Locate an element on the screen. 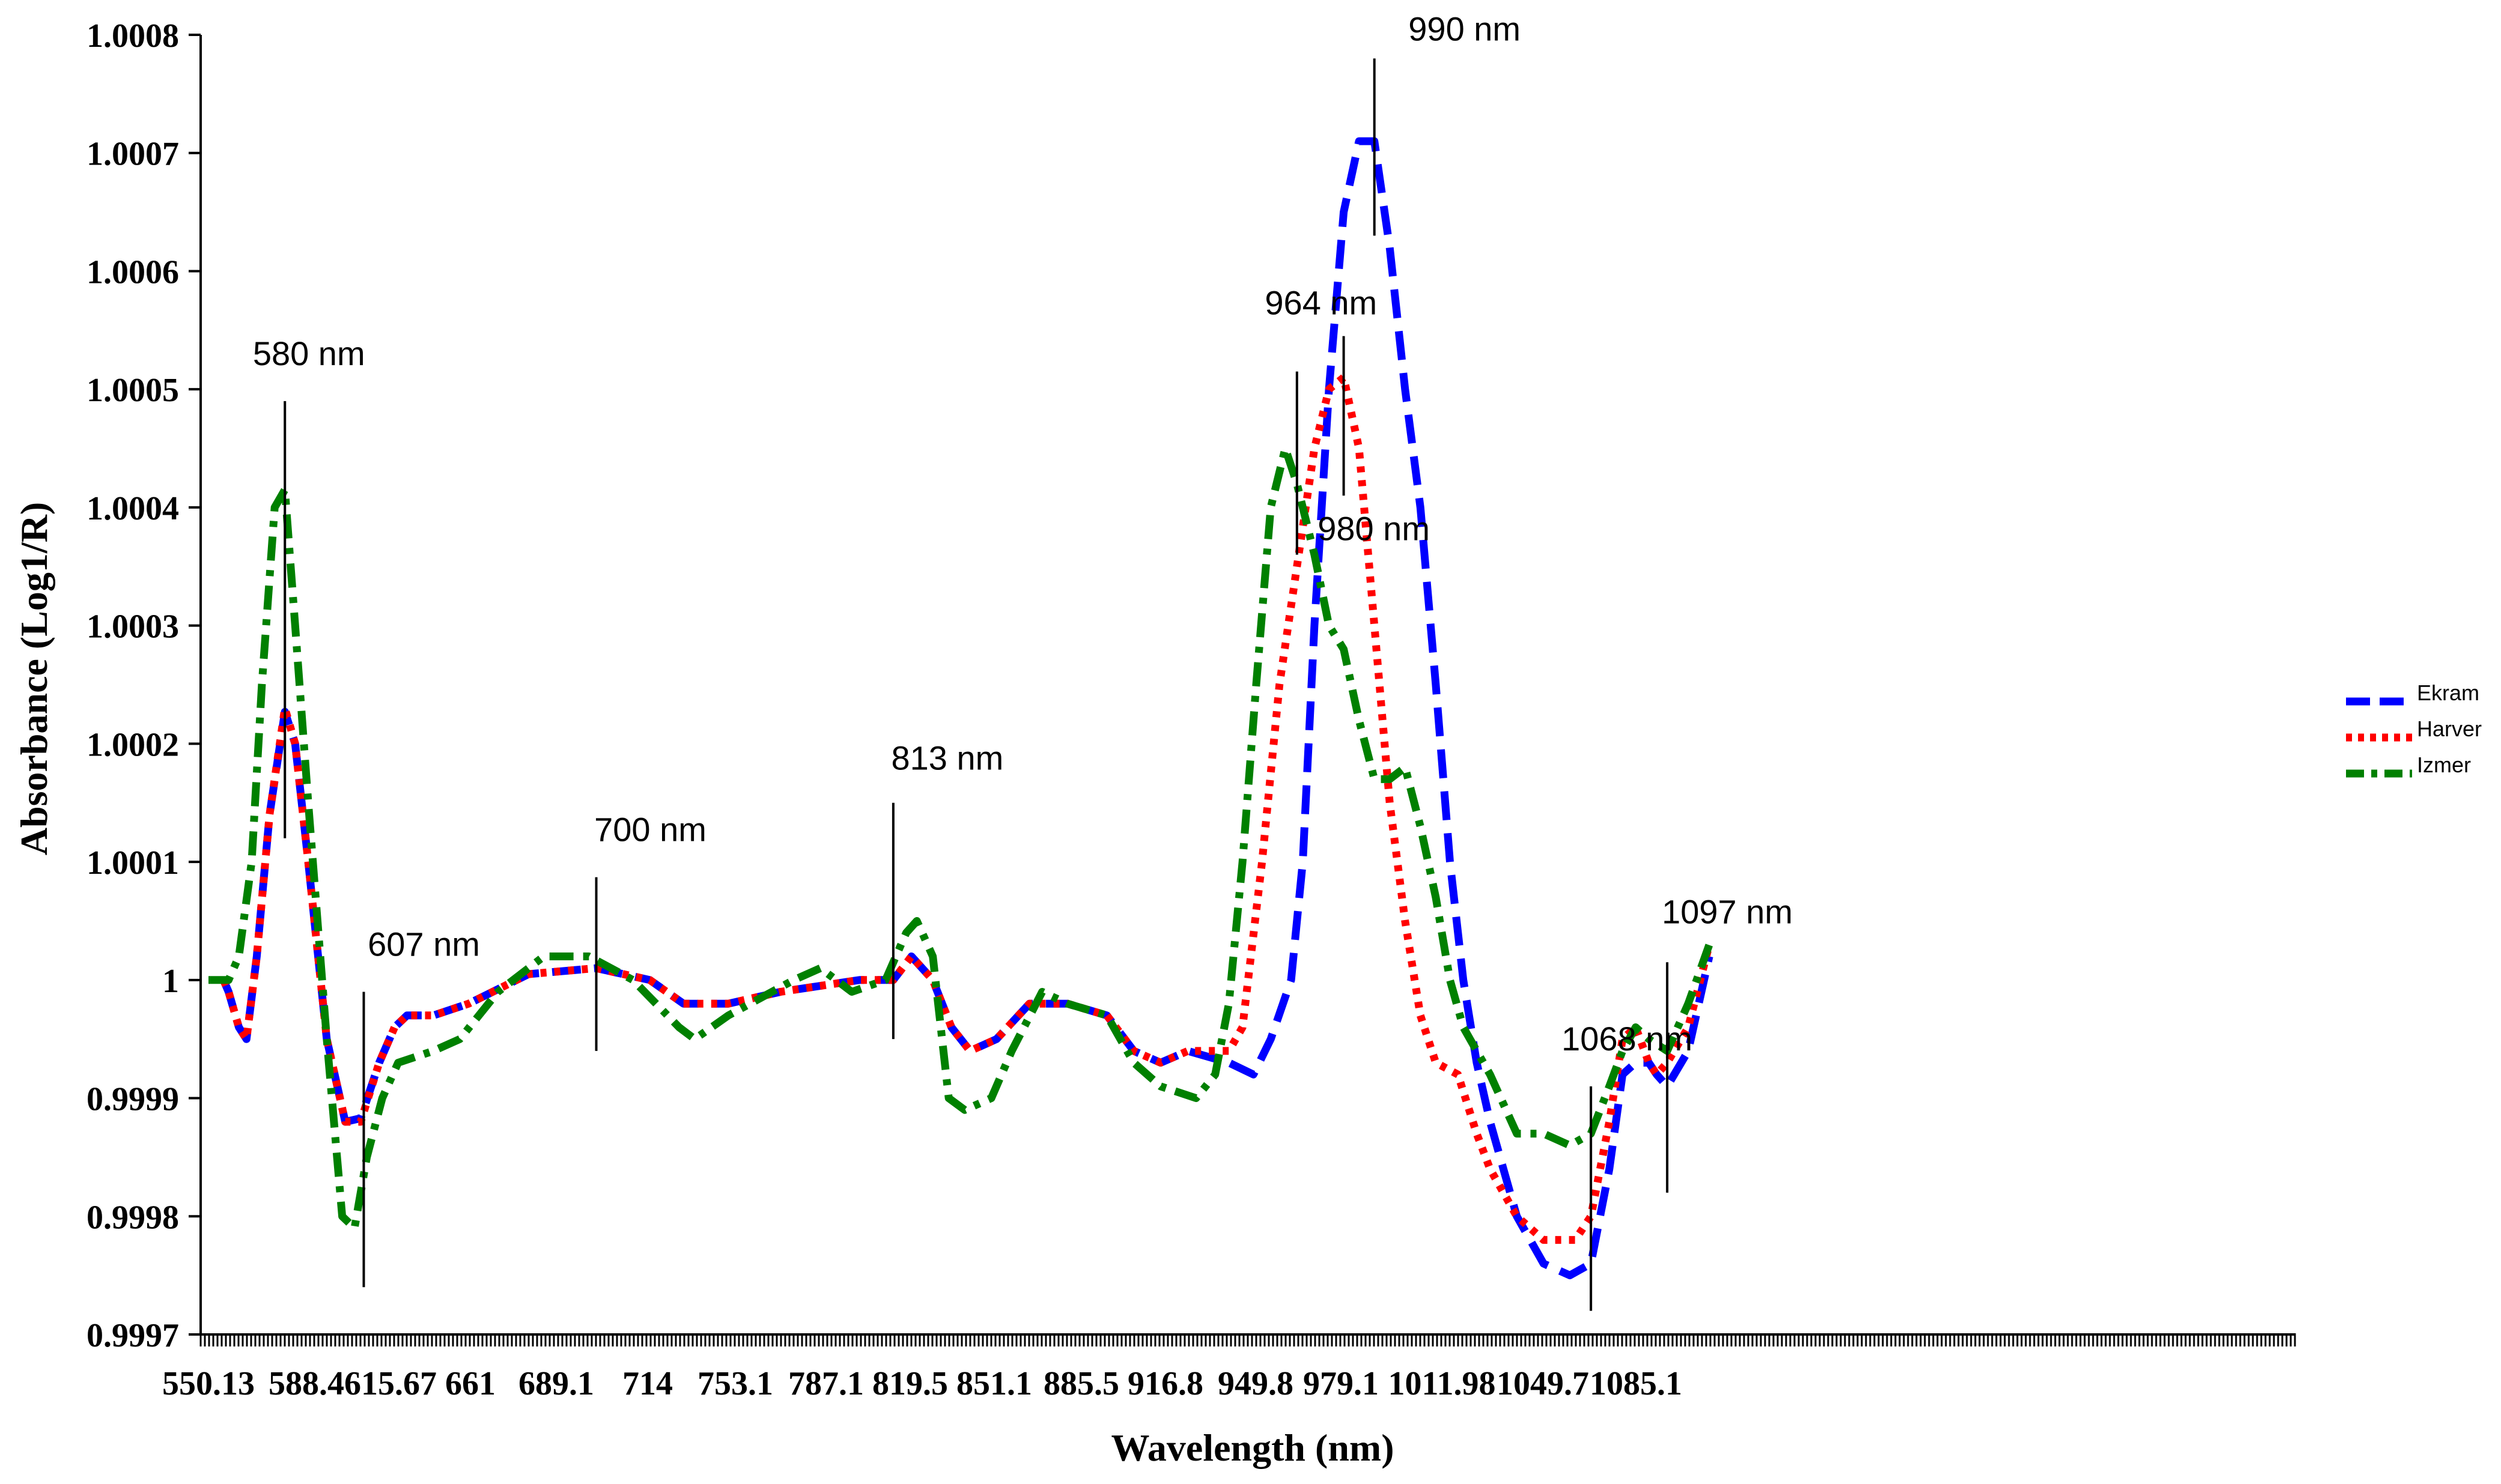  y-tick-label: 1.0003 is located at coordinates (133, 627).